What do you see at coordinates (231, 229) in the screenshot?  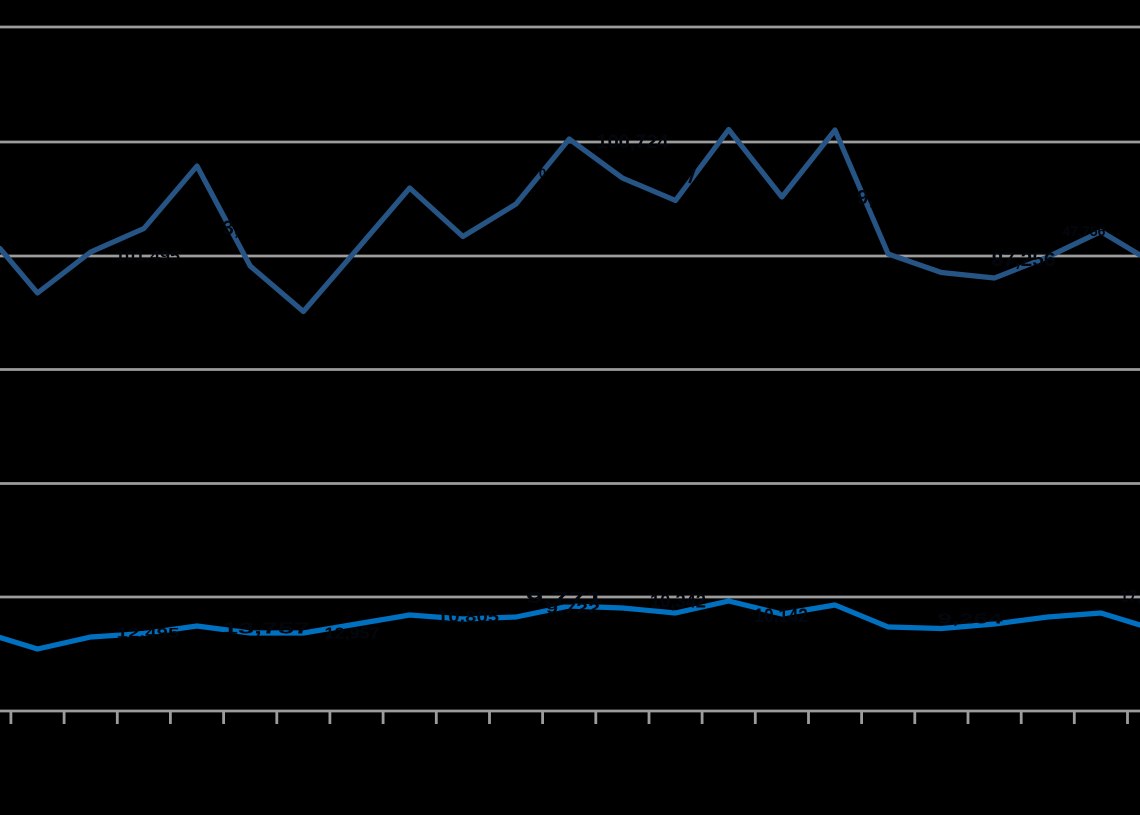 I see `svg-text: 3,` at bounding box center [231, 229].